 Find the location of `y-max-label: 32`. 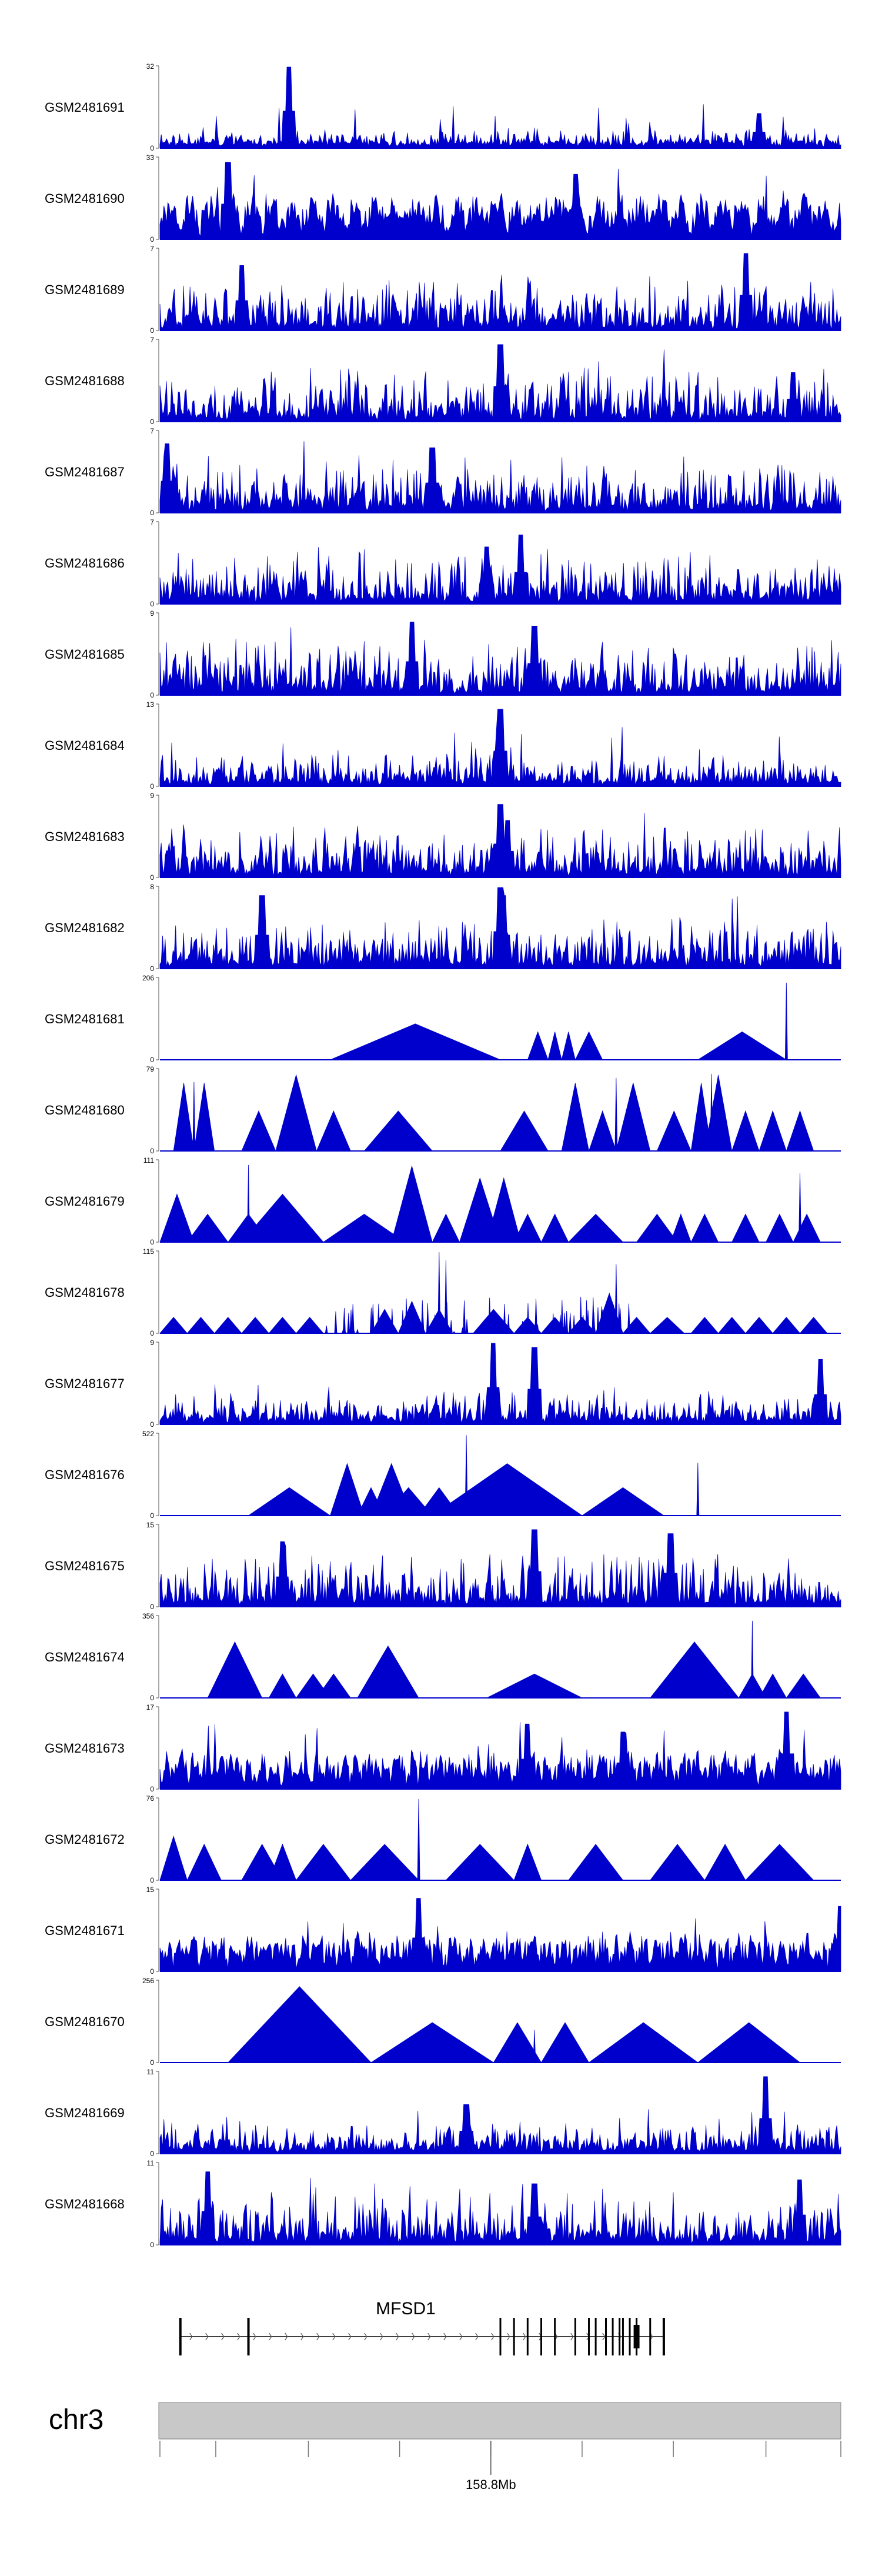

y-max-label: 32 is located at coordinates (150, 66).